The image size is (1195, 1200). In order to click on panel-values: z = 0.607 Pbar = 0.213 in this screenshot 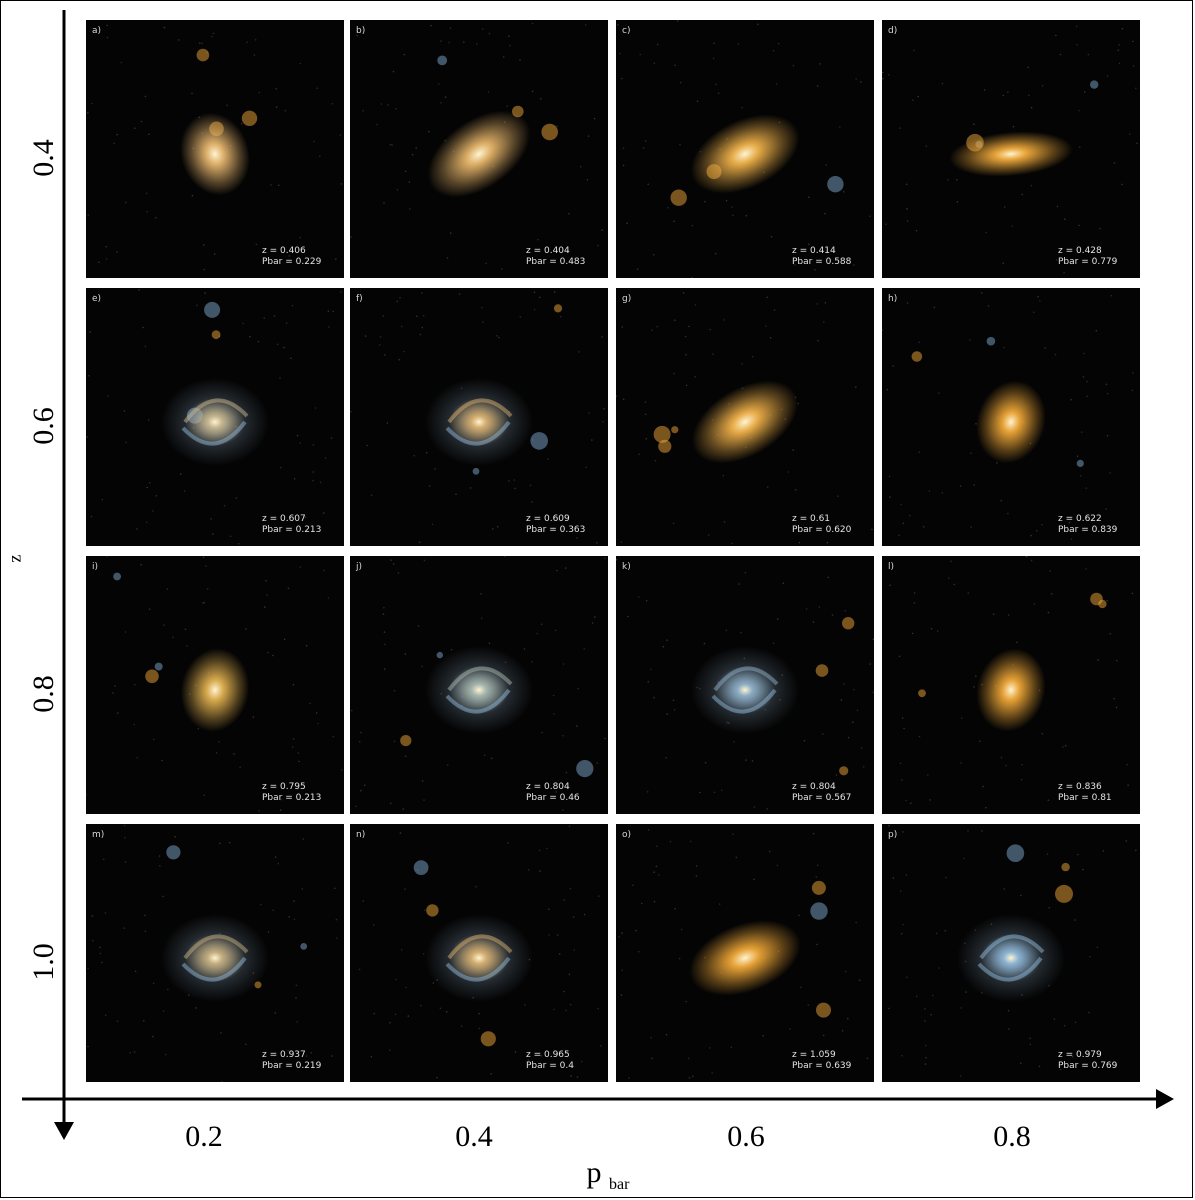, I will do `click(292, 524)`.